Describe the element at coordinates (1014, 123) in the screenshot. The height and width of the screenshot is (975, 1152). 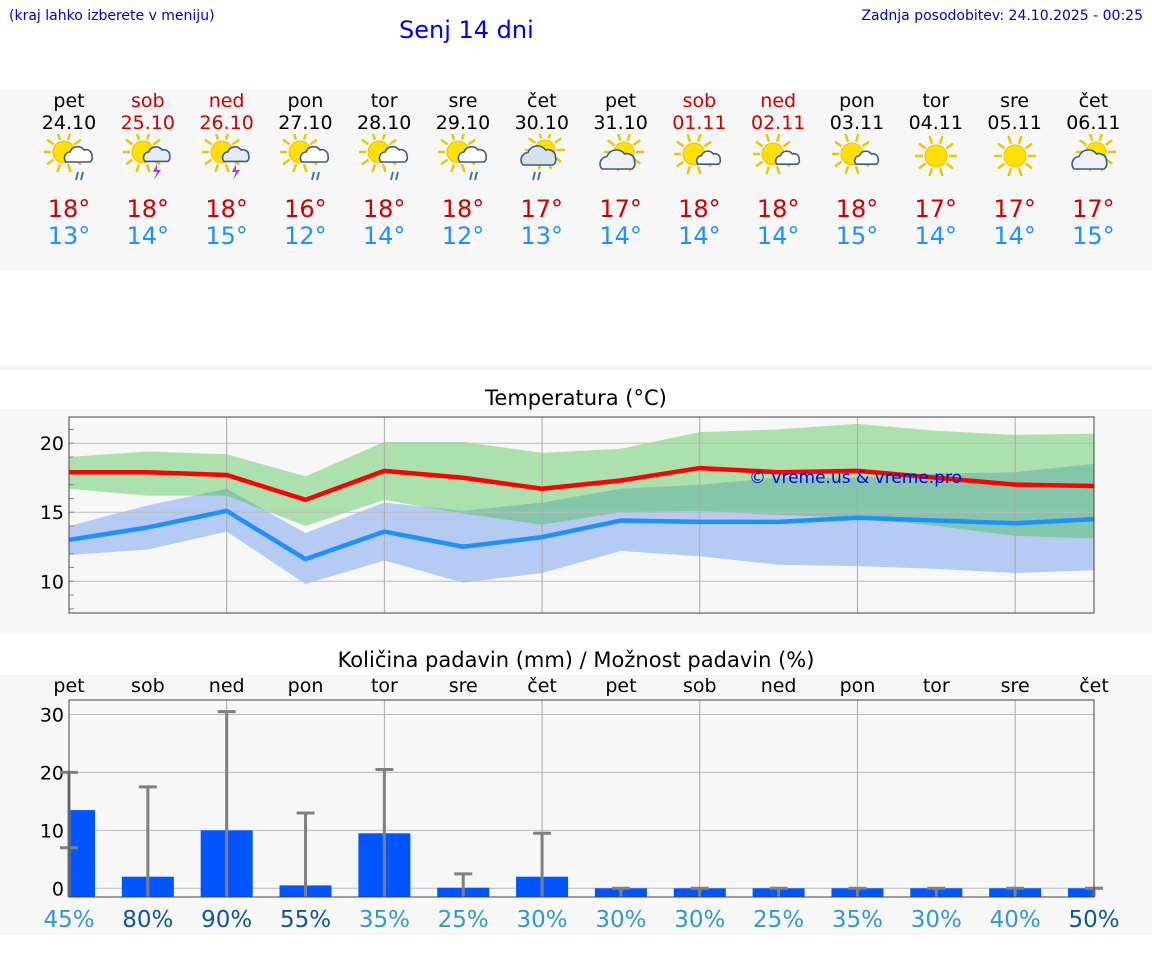
I see `day-date: 05.11` at that location.